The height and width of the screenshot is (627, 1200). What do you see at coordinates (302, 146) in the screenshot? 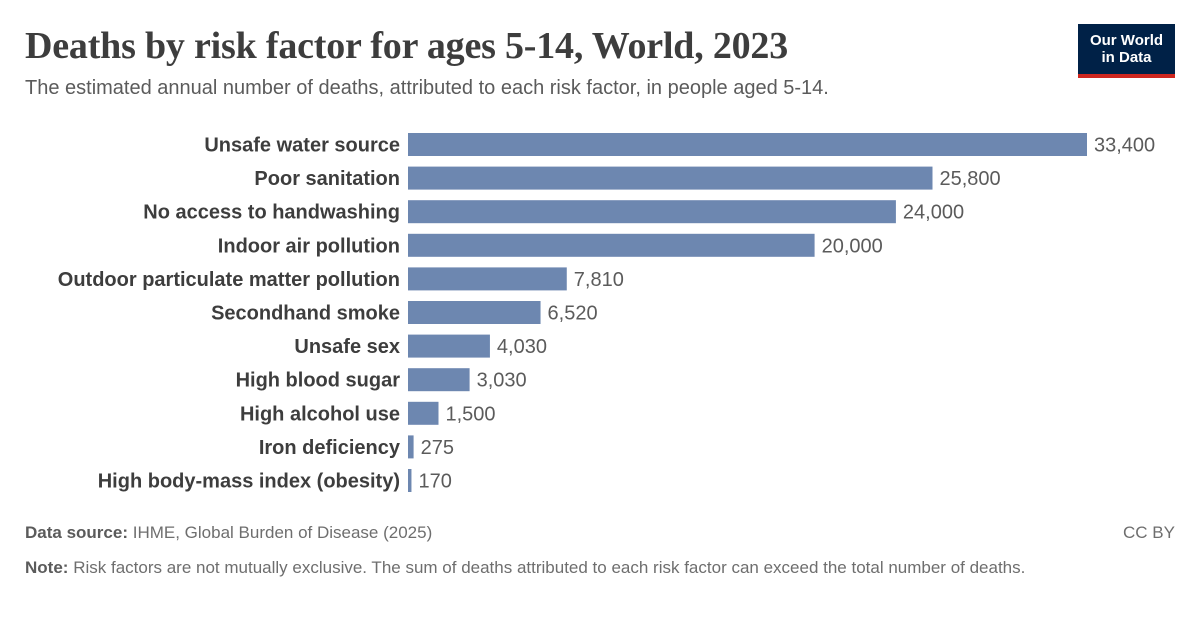
I see `category-label-unsafe-water-source: Unsafe water source` at bounding box center [302, 146].